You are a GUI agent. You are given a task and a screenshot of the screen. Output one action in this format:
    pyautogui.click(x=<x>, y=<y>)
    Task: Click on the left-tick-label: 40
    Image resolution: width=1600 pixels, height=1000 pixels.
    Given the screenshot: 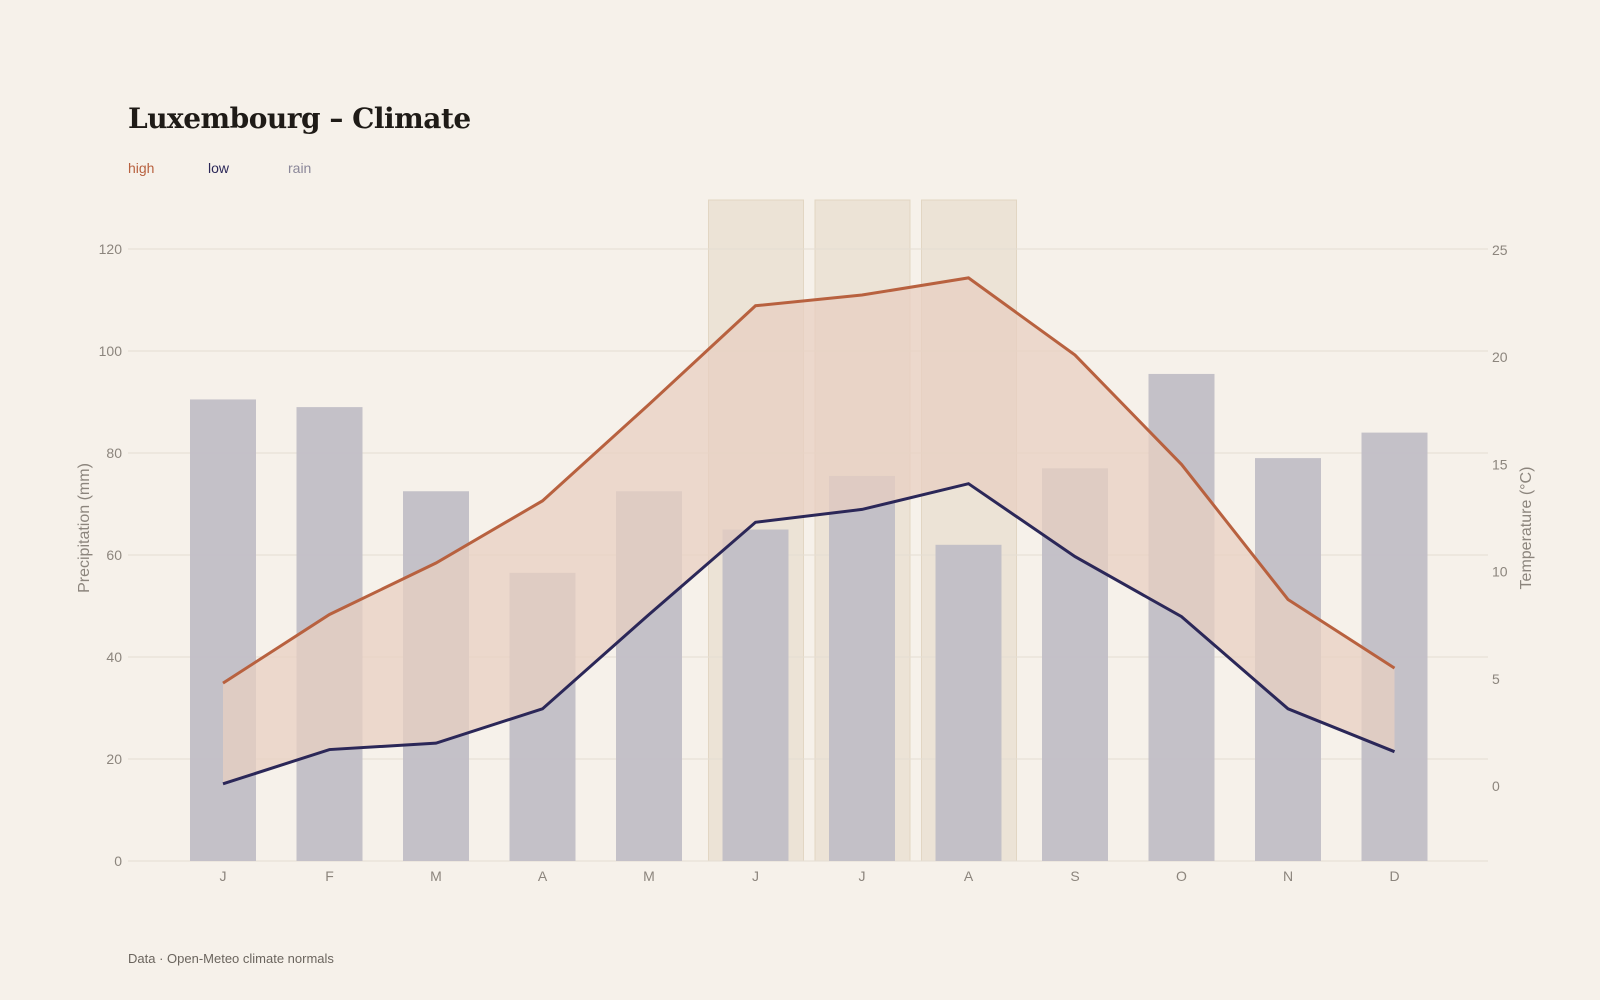 What is the action you would take?
    pyautogui.click(x=114, y=657)
    